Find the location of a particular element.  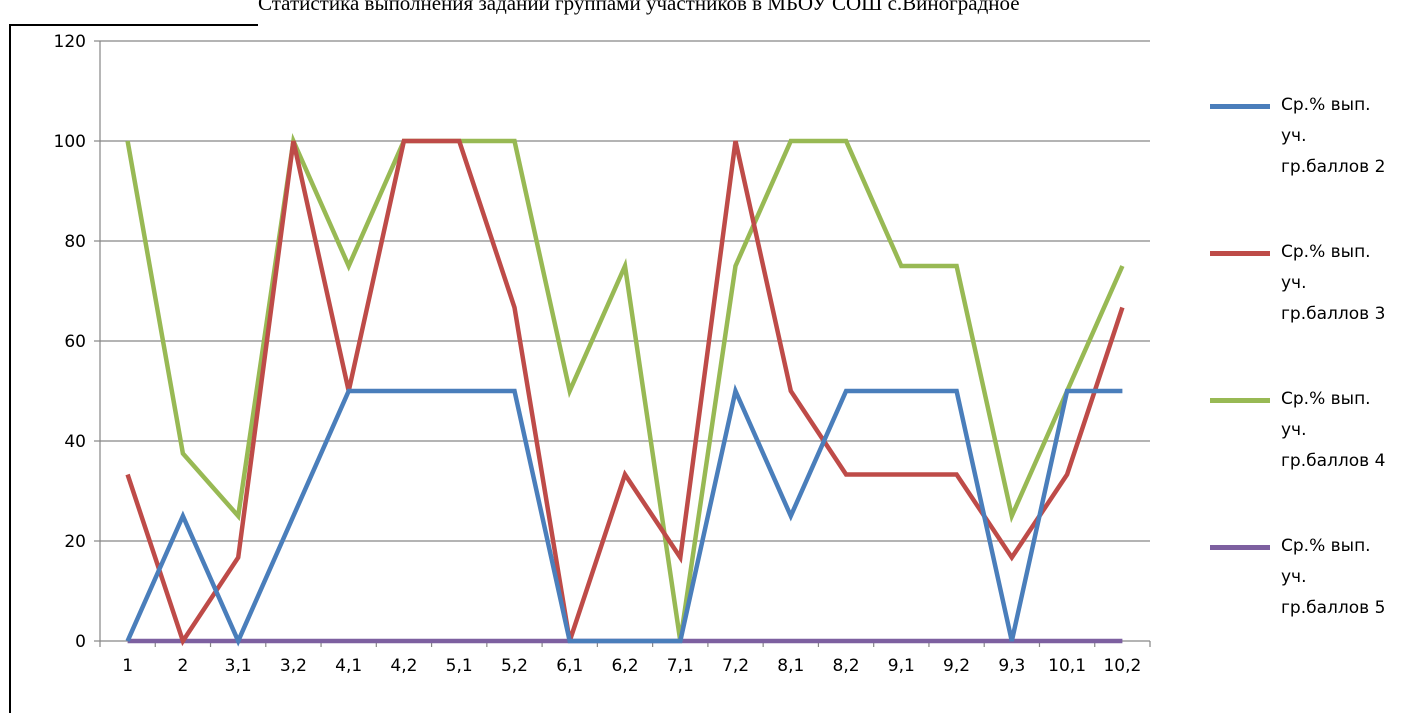

x-tick-label: 4,1 is located at coordinates (348, 666).